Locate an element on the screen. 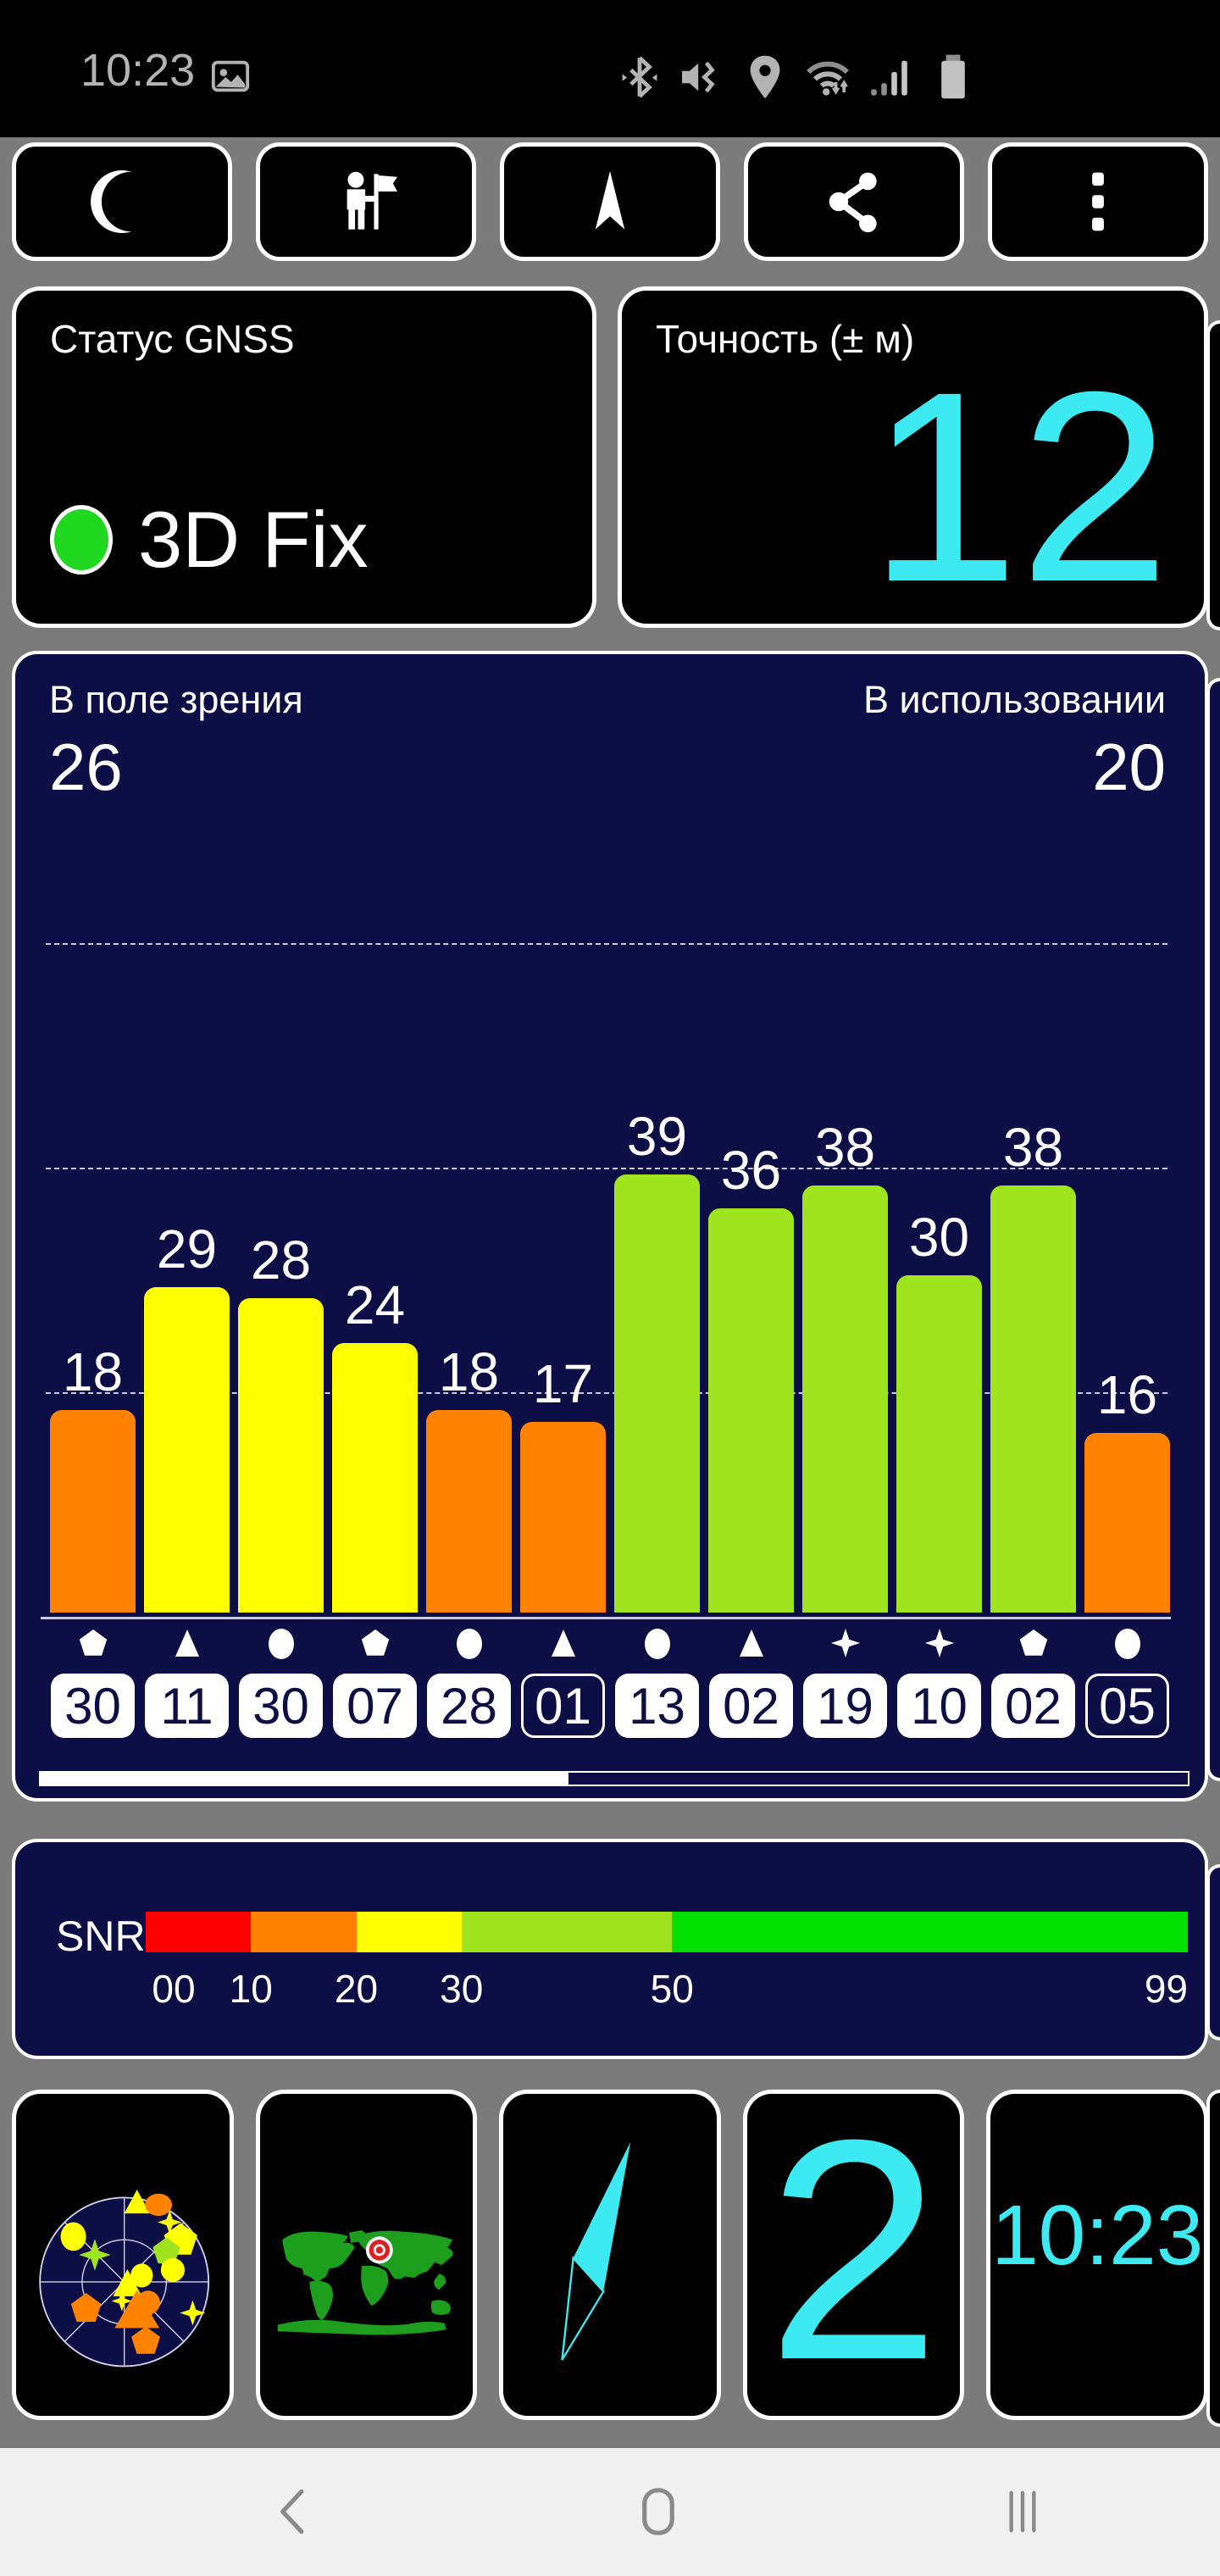 The image size is (1220, 2576). gridline is located at coordinates (606, 944).